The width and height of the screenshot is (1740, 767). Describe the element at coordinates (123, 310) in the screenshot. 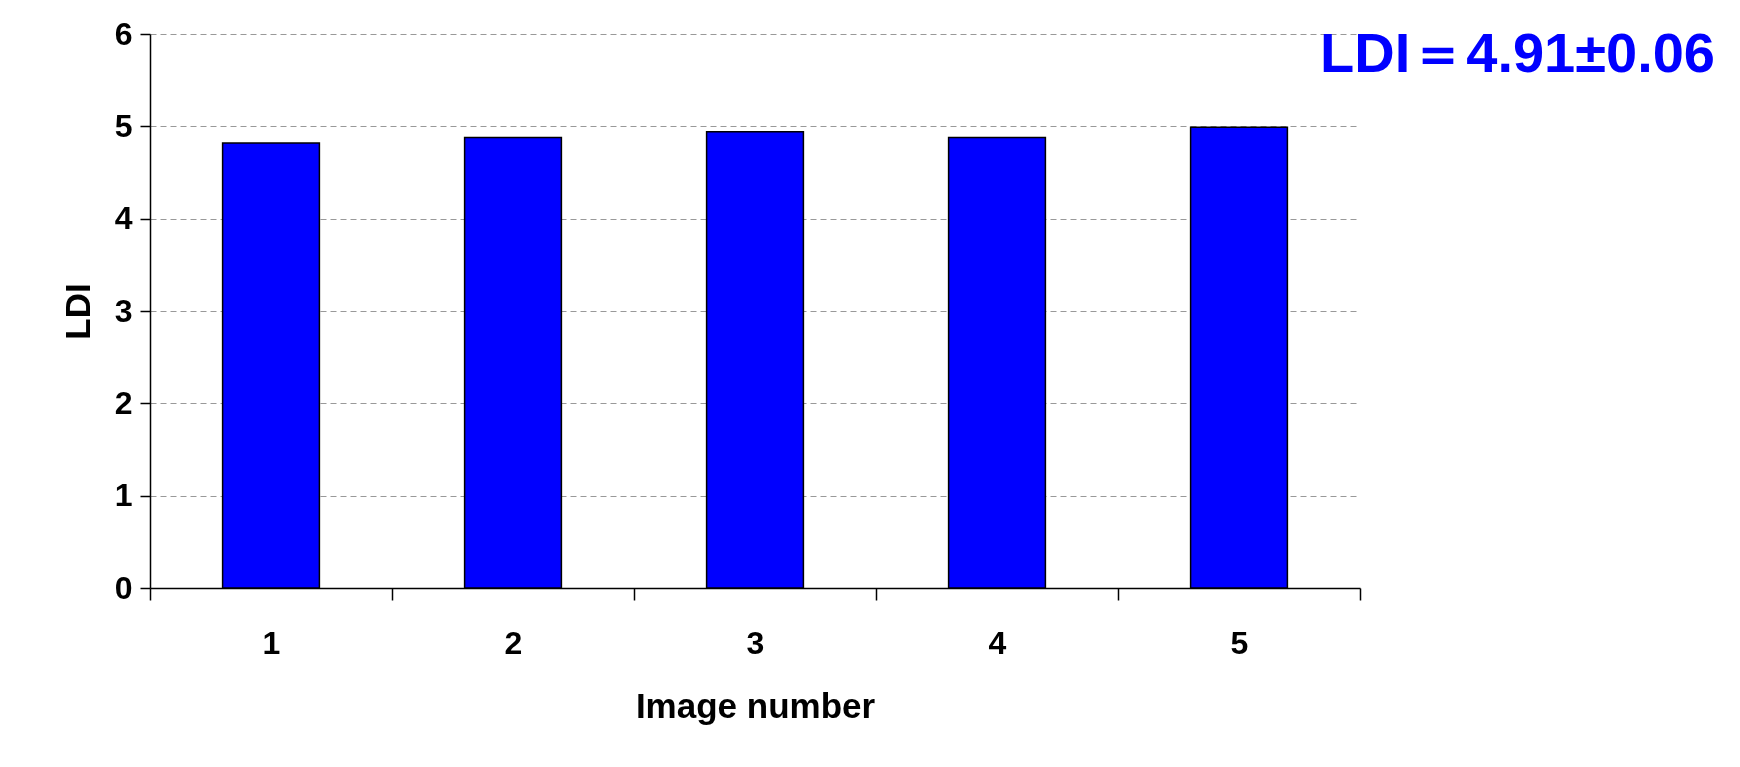

I see `y-tick-label: 3` at that location.